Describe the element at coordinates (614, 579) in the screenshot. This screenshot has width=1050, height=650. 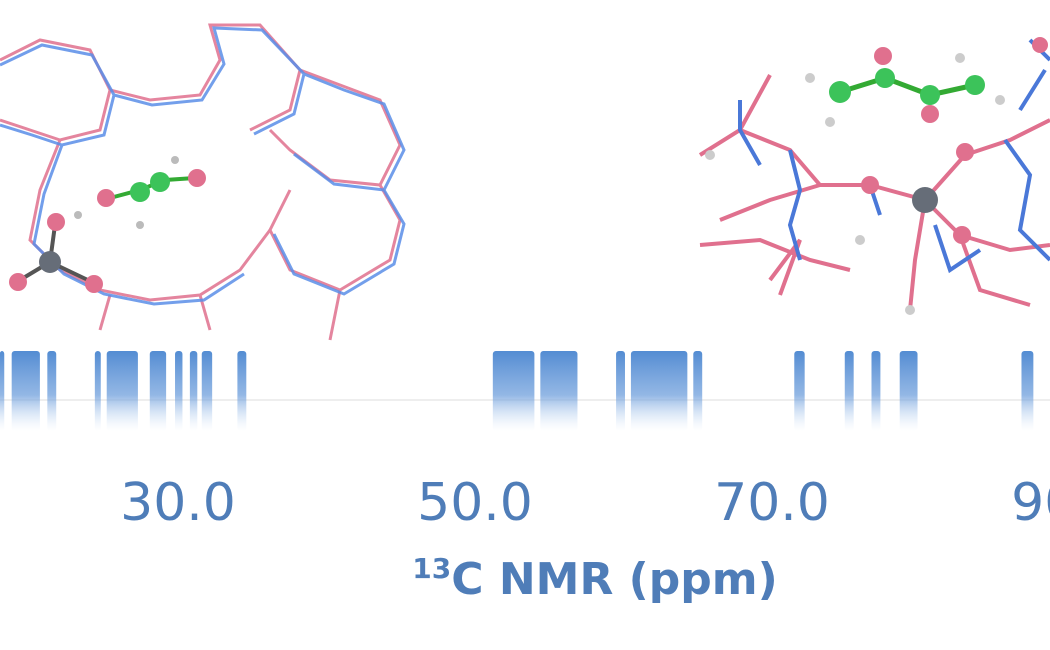
I see `x-axis-label-main: C NMR (ppm)` at that location.